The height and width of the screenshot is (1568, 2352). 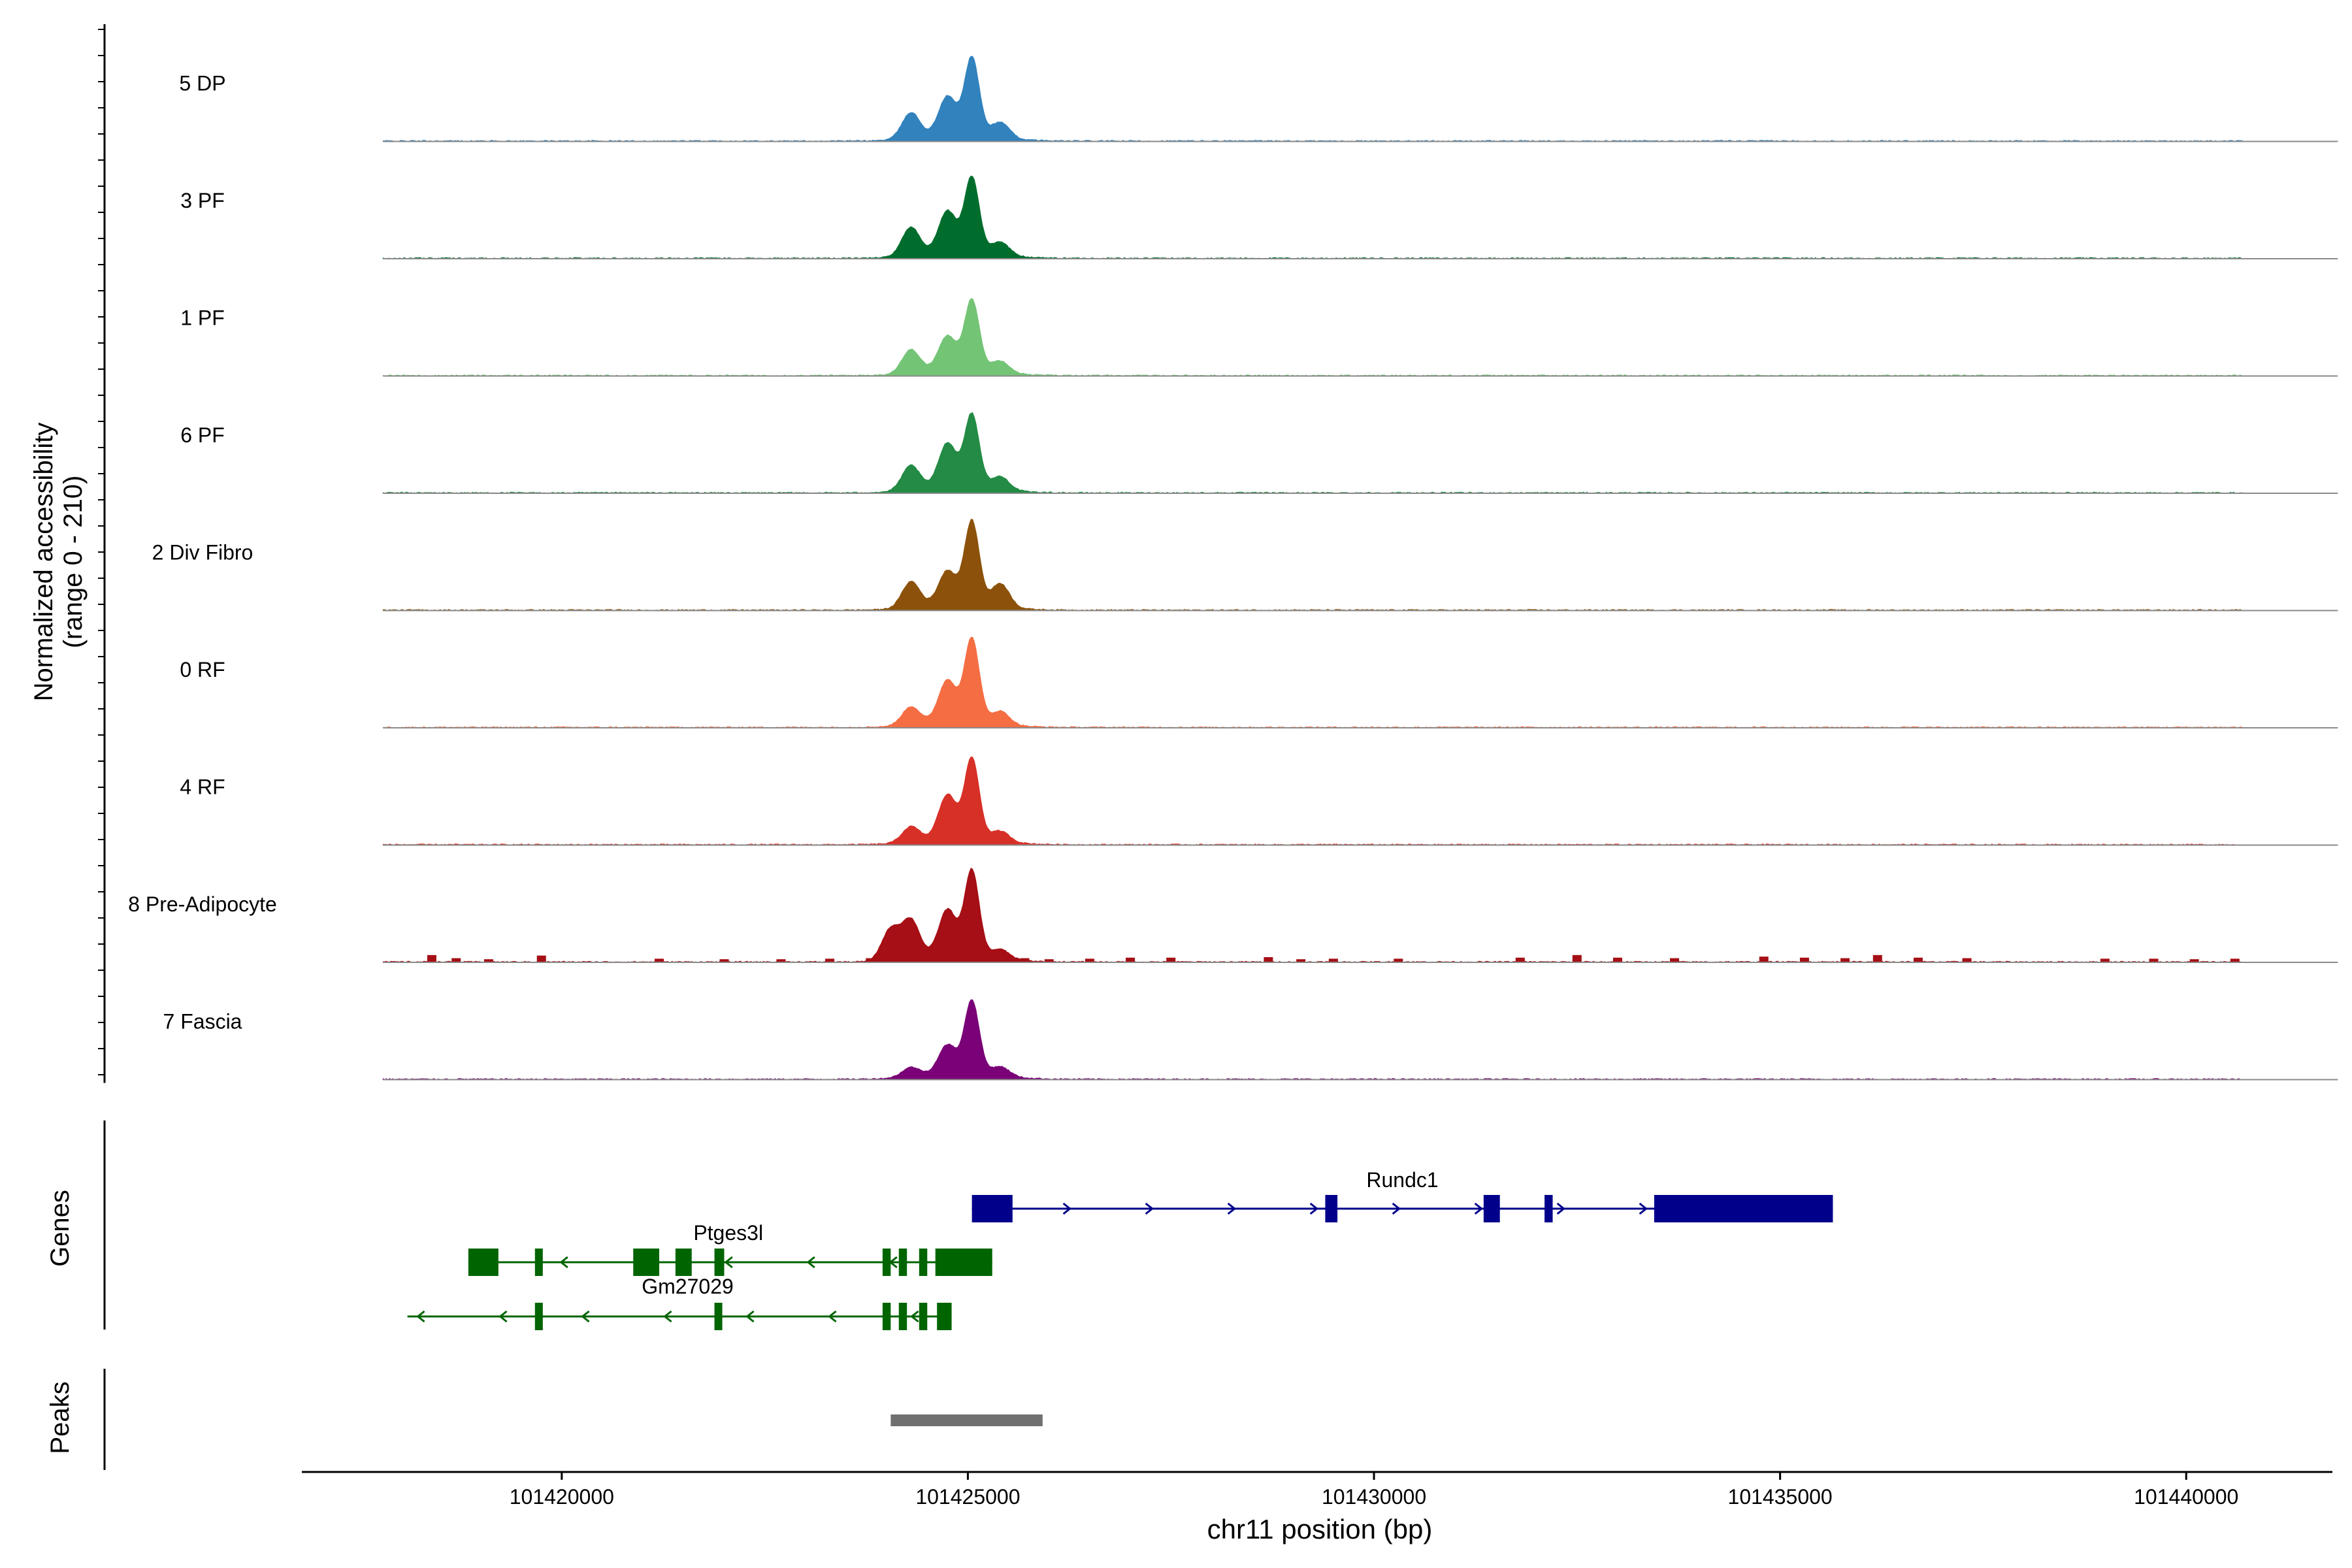 What do you see at coordinates (202, 83) in the screenshot?
I see `track-label: 5 DP` at bounding box center [202, 83].